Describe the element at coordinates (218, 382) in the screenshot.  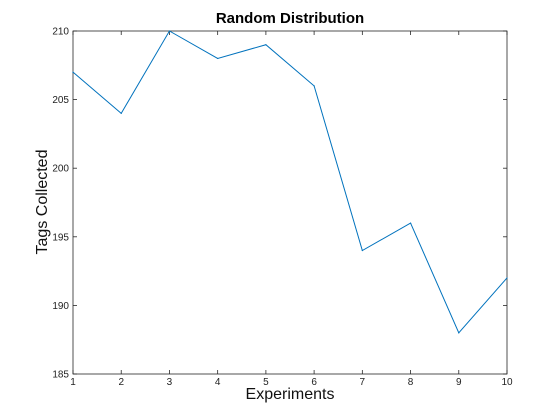
I see `x-tick-label: 4` at that location.